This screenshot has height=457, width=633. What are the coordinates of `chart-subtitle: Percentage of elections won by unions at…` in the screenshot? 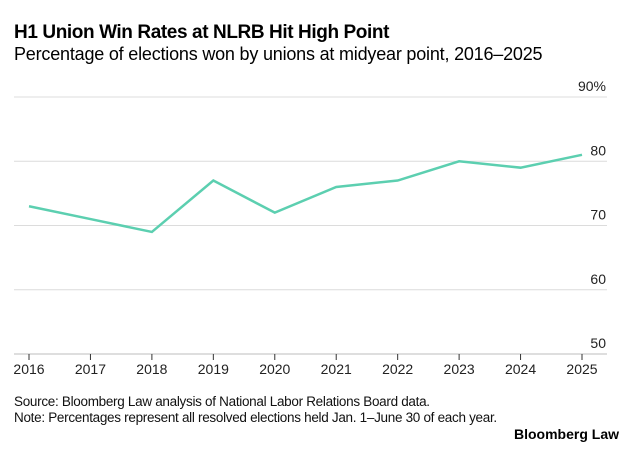 It's located at (278, 54).